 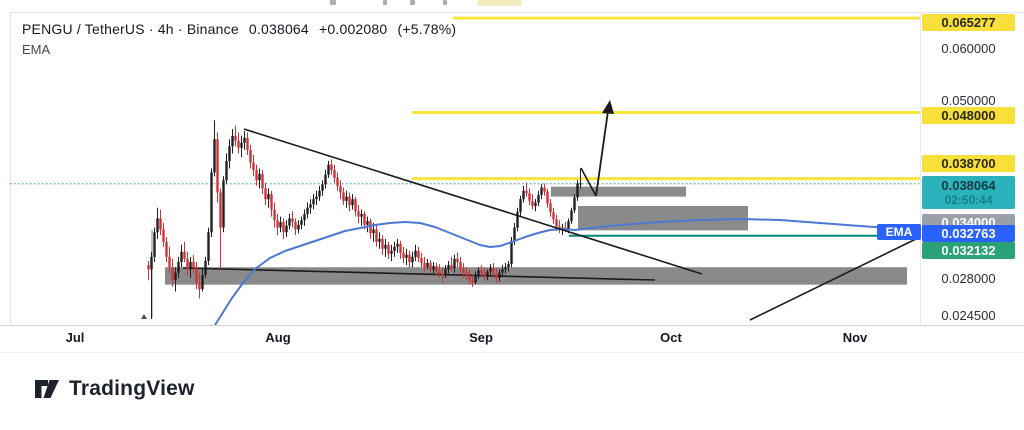 What do you see at coordinates (968, 233) in the screenshot?
I see `price-label-ema-price: 0.032763` at bounding box center [968, 233].